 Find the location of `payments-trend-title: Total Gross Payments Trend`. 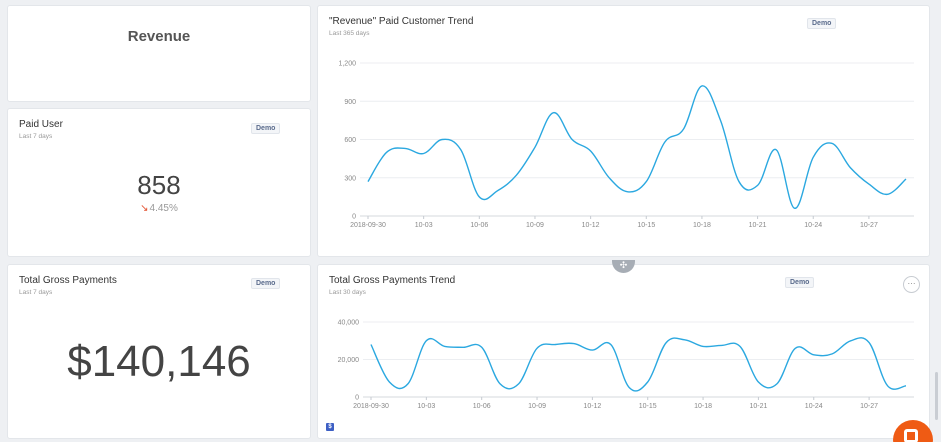

payments-trend-title: Total Gross Payments Trend is located at coordinates (392, 280).